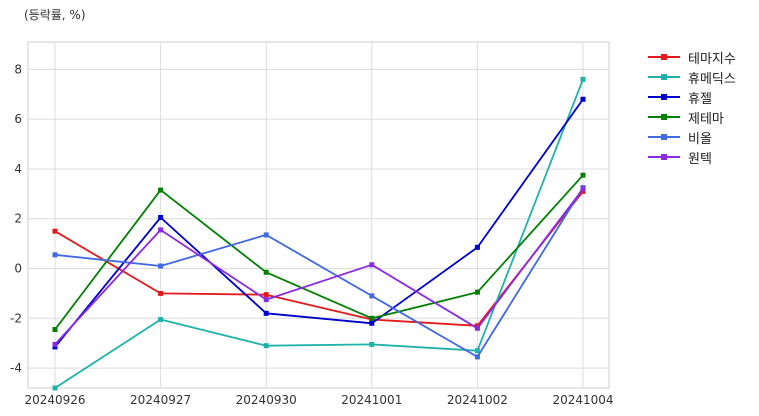 The height and width of the screenshot is (416, 759). What do you see at coordinates (55, 15) in the screenshot?
I see `y-unit-label: (등락률, %)` at bounding box center [55, 15].